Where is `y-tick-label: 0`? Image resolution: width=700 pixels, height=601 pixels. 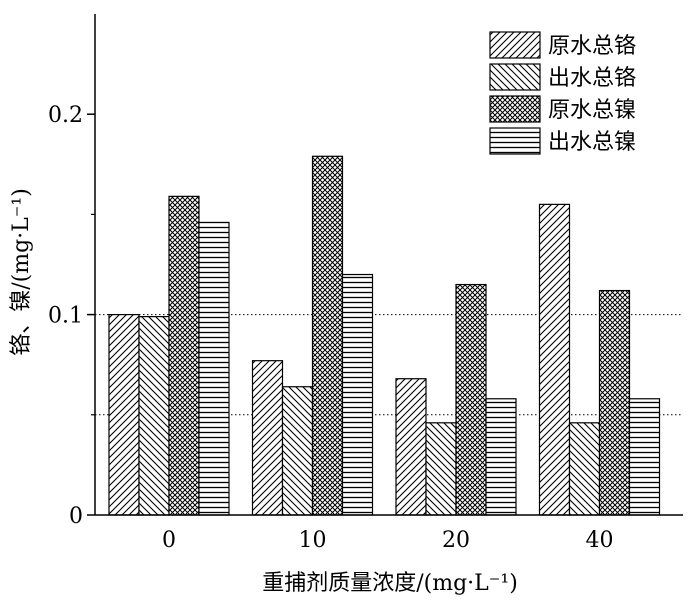
y-tick-label: 0 is located at coordinates (76, 516).